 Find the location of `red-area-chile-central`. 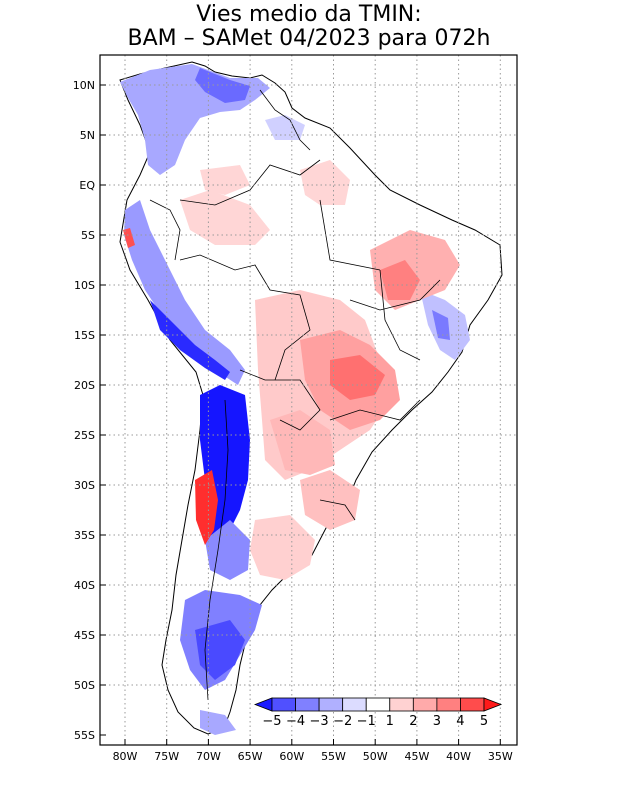

red-area-chile-central is located at coordinates (206, 507).